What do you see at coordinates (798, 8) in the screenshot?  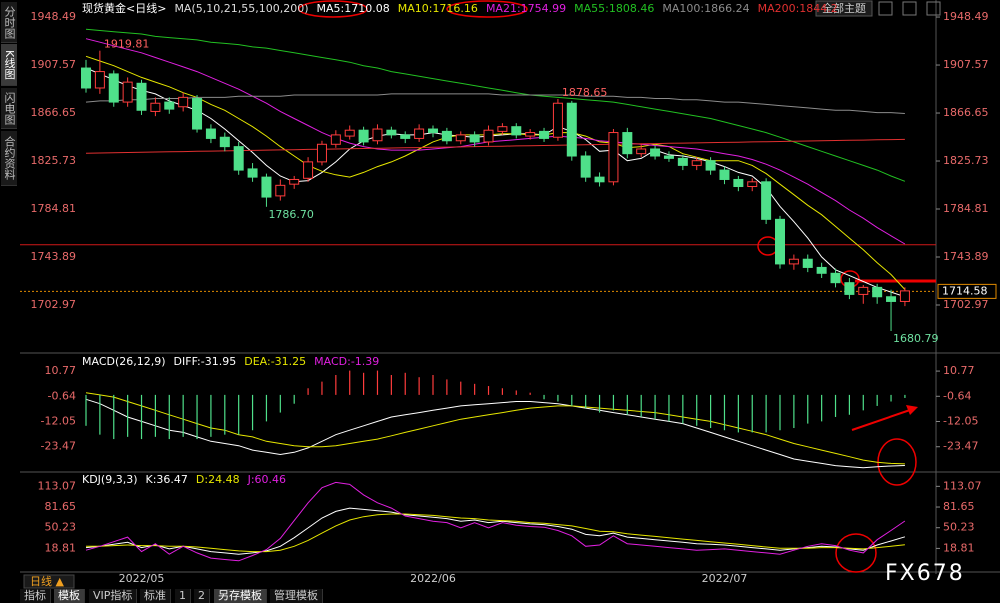 I see `legend-label: MA200:1844.2` at bounding box center [798, 8].